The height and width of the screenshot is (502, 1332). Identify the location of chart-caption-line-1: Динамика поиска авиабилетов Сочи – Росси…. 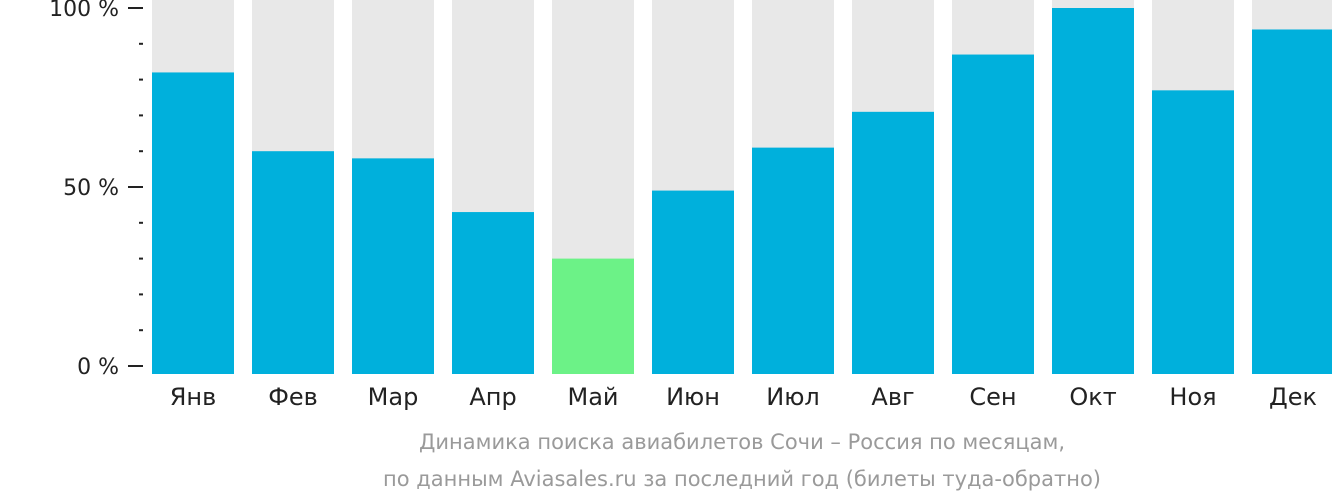
(742, 442).